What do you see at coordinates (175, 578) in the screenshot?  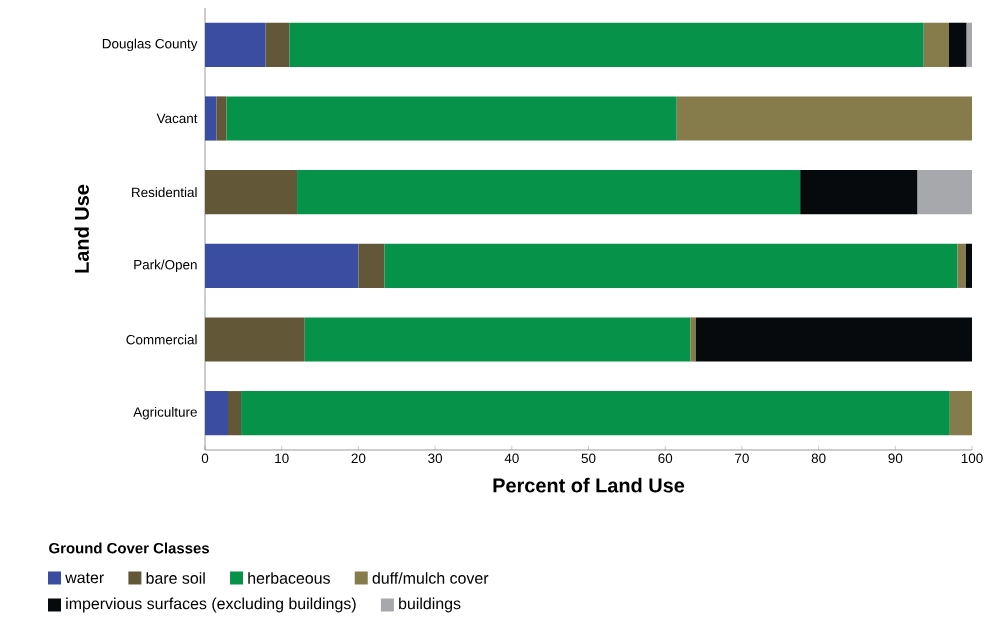 I see `legend-label: bare soil` at bounding box center [175, 578].